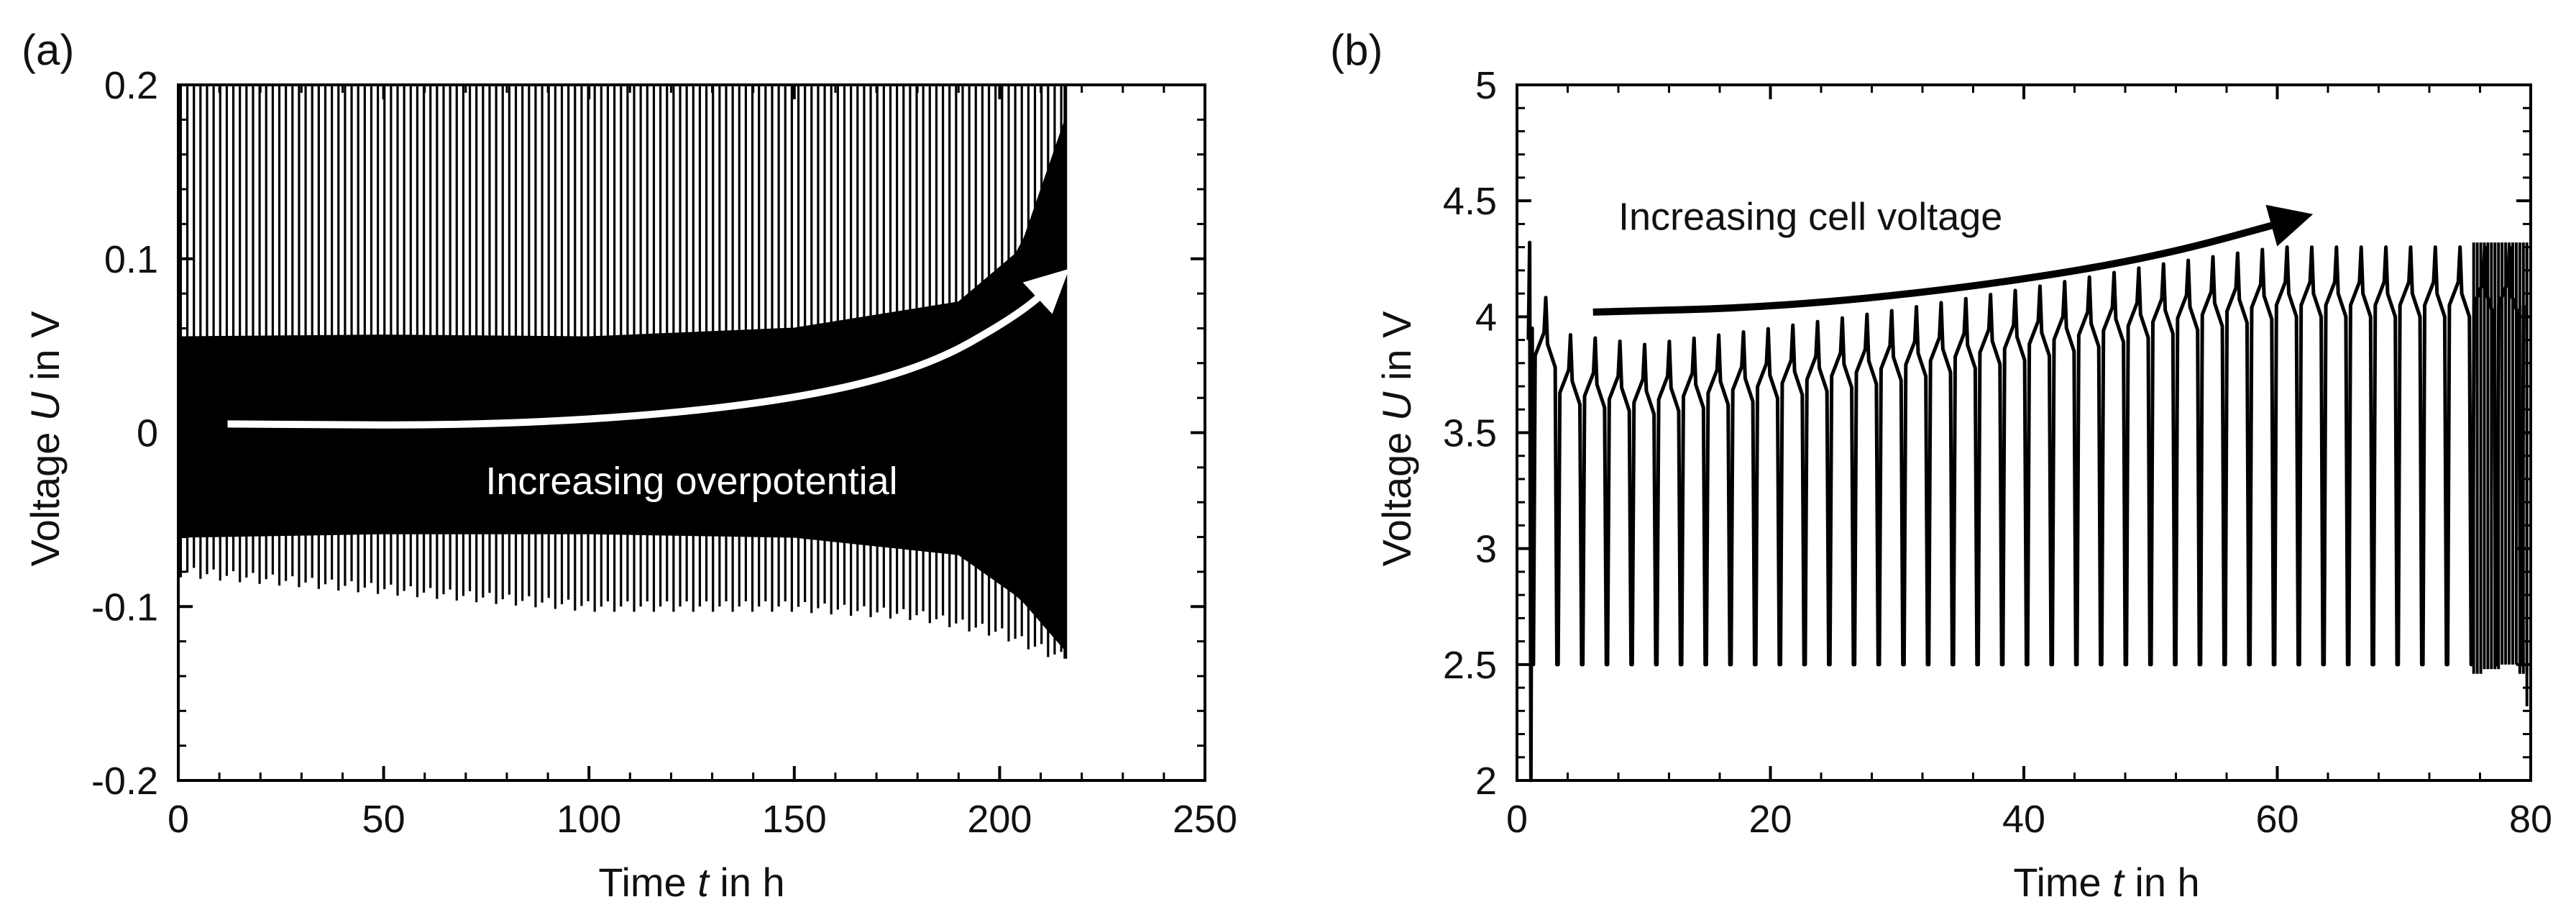 Image resolution: width=2576 pixels, height=920 pixels. I want to click on y-tick-label: 0, so click(147, 433).